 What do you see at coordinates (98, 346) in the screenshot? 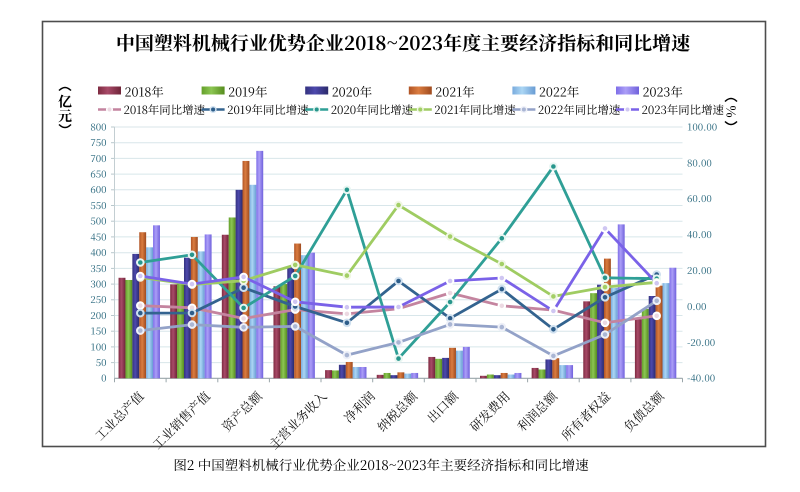
I see `svg-text: 100` at bounding box center [98, 346].